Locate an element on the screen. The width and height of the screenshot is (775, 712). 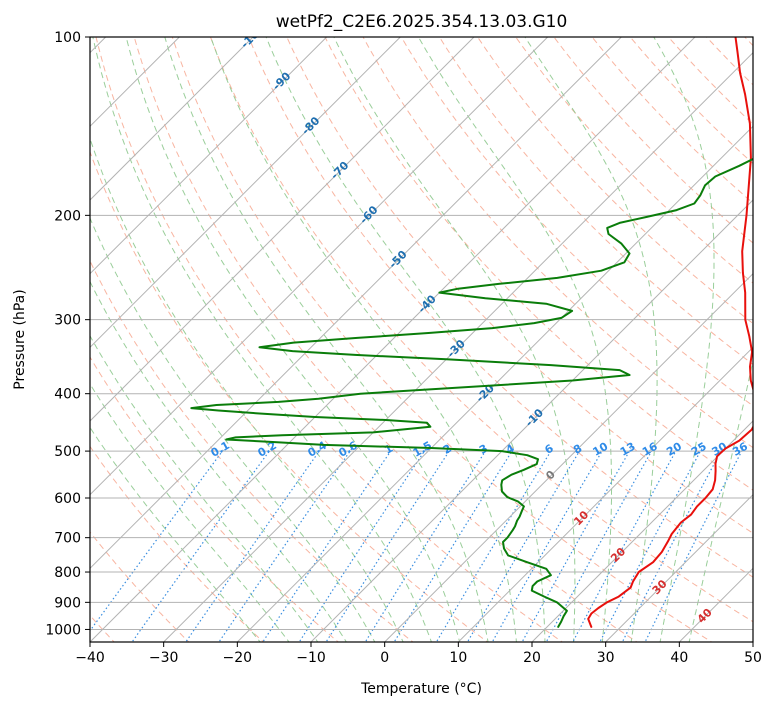
y-axis-label: Pressure (hPa) is located at coordinates (20, 339).